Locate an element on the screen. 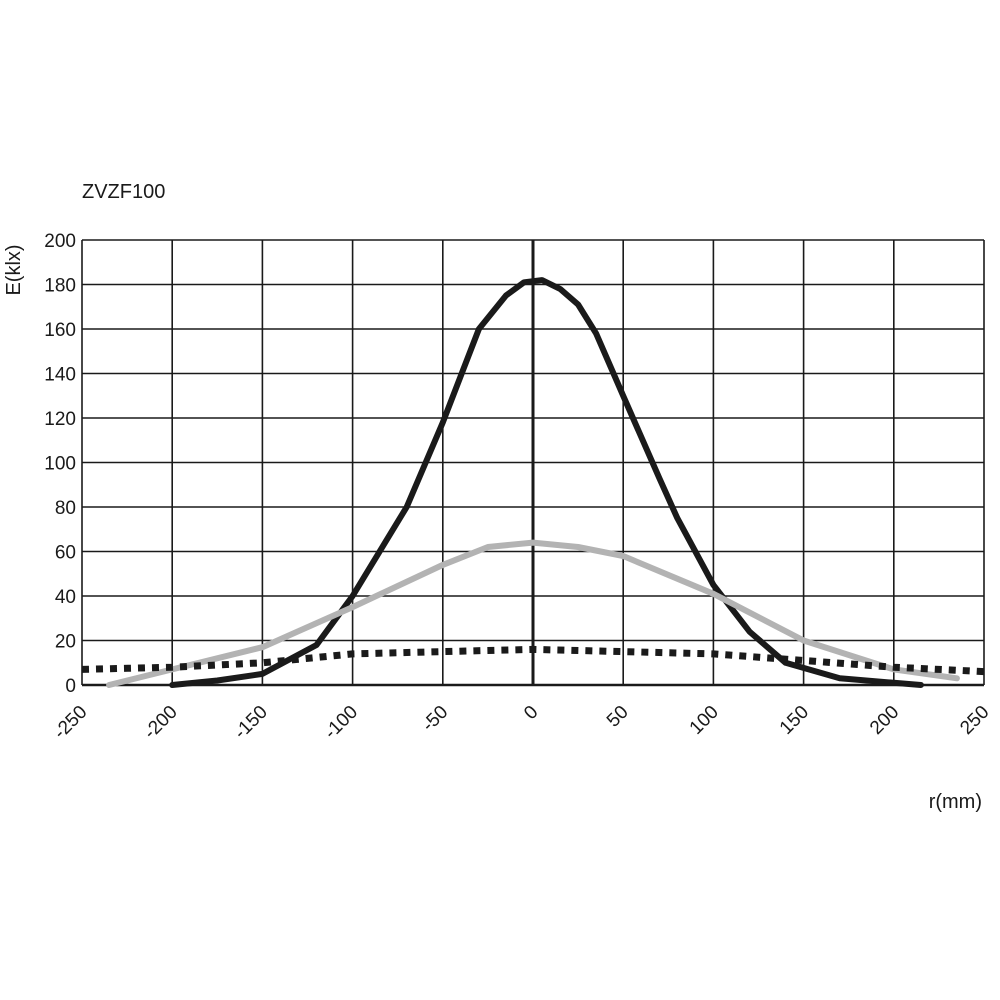 The image size is (1000, 1000). y-tick-label-7: 140 is located at coordinates (60, 375).